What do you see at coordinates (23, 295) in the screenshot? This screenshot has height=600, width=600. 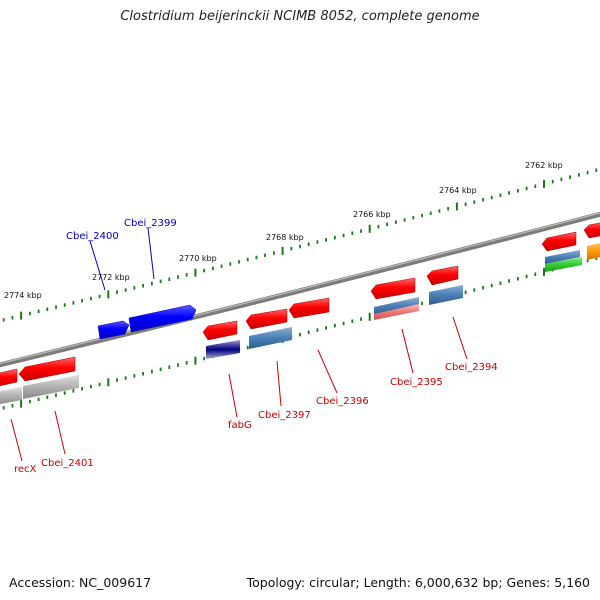 I see `tick-label-2774: 2774 kbp` at bounding box center [23, 295].